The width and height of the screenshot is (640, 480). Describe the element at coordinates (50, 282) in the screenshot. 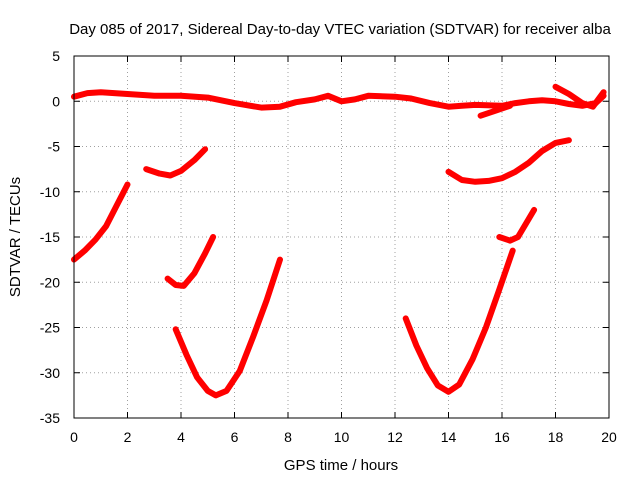

I see `y-tick-label: -20` at that location.